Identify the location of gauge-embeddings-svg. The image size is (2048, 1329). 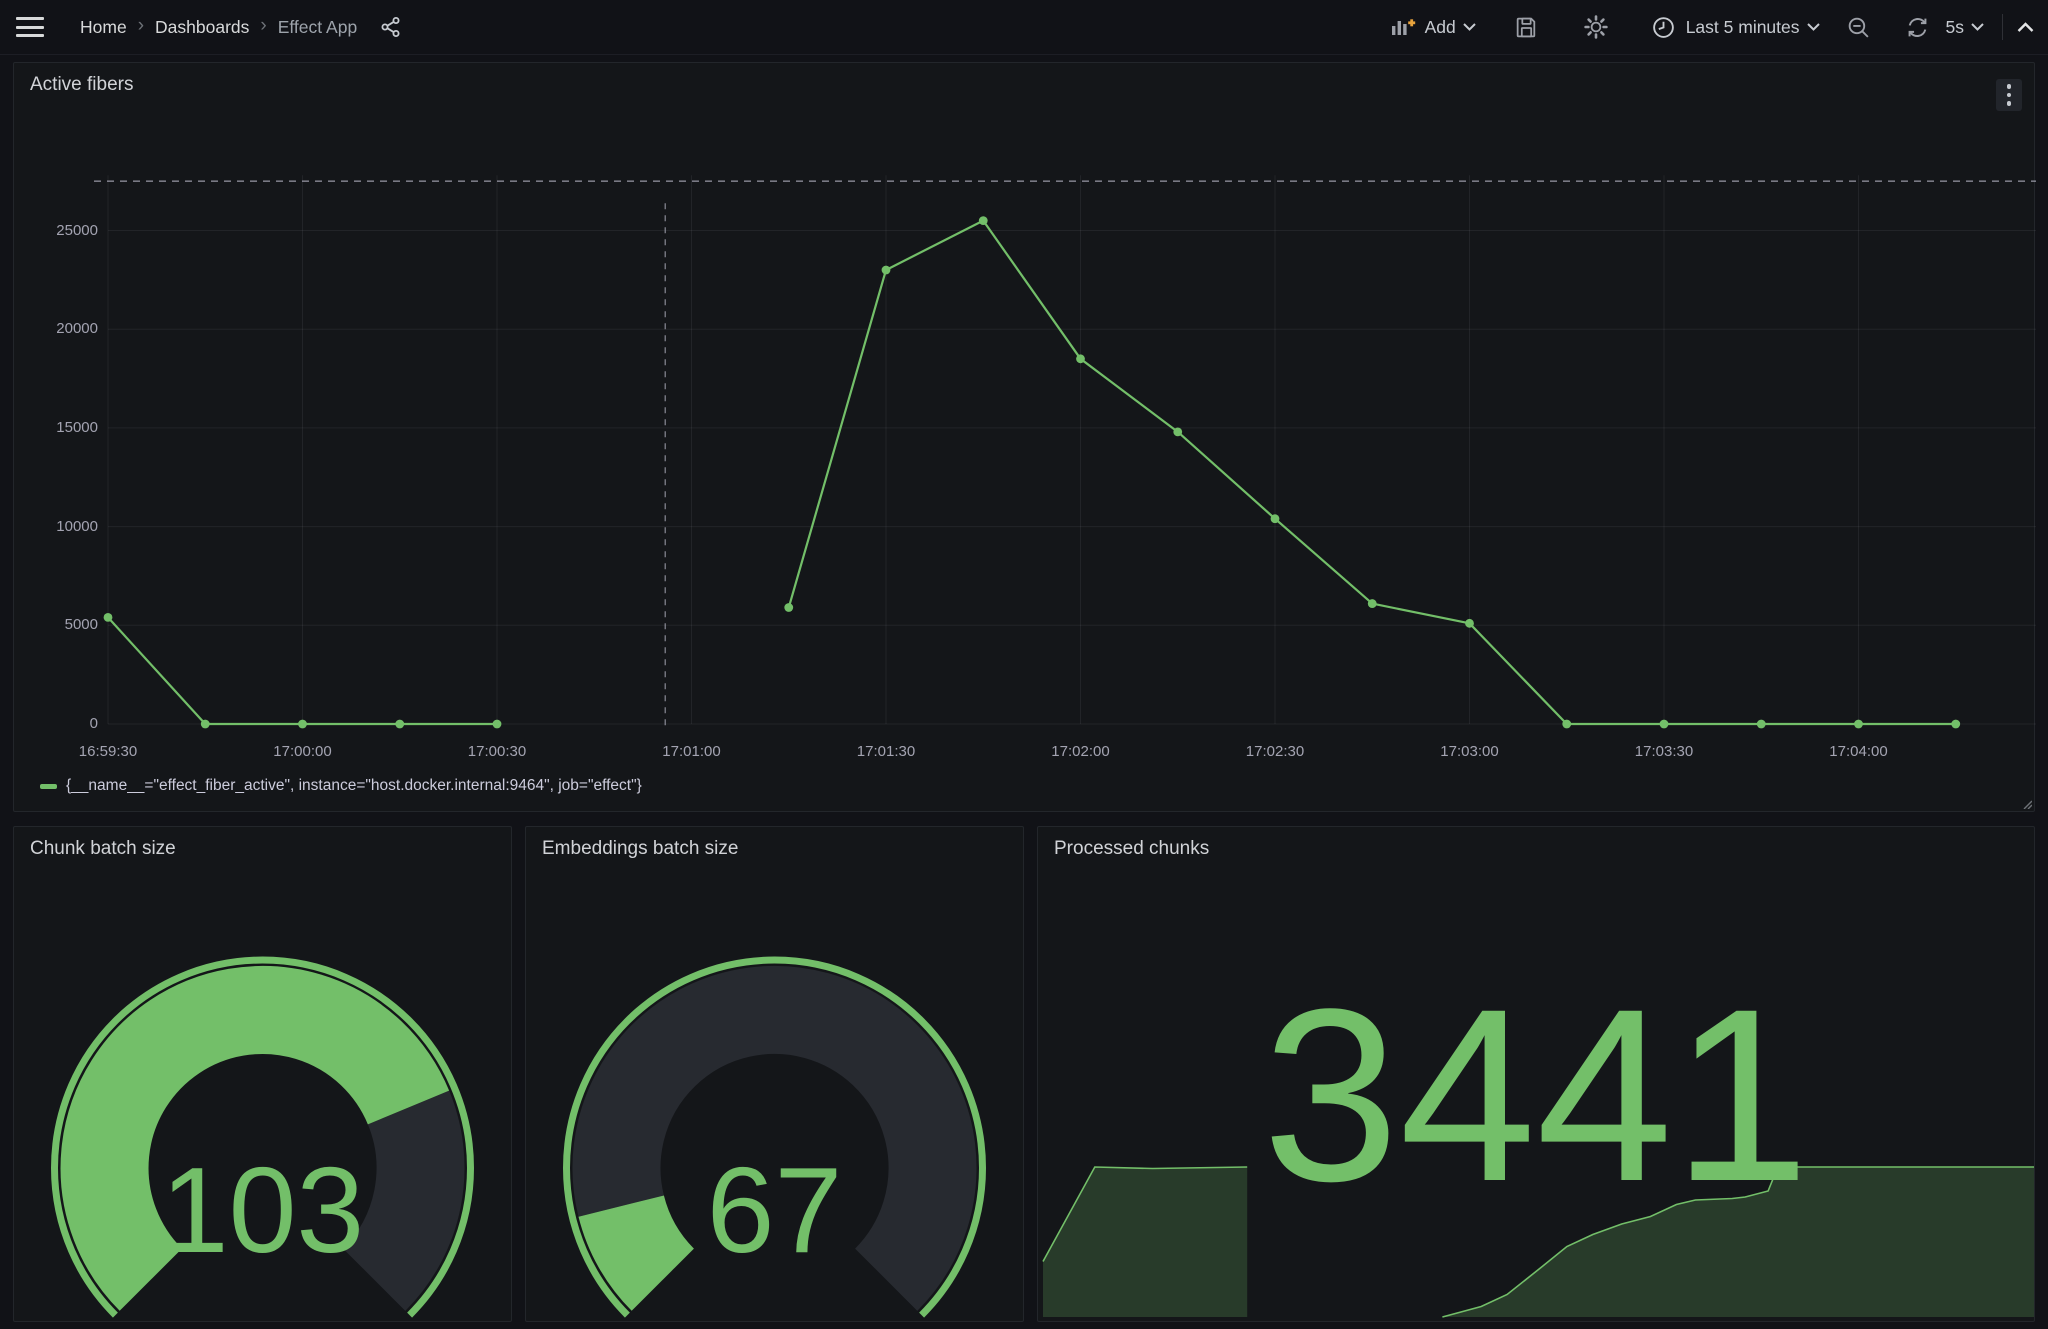
(774, 1137).